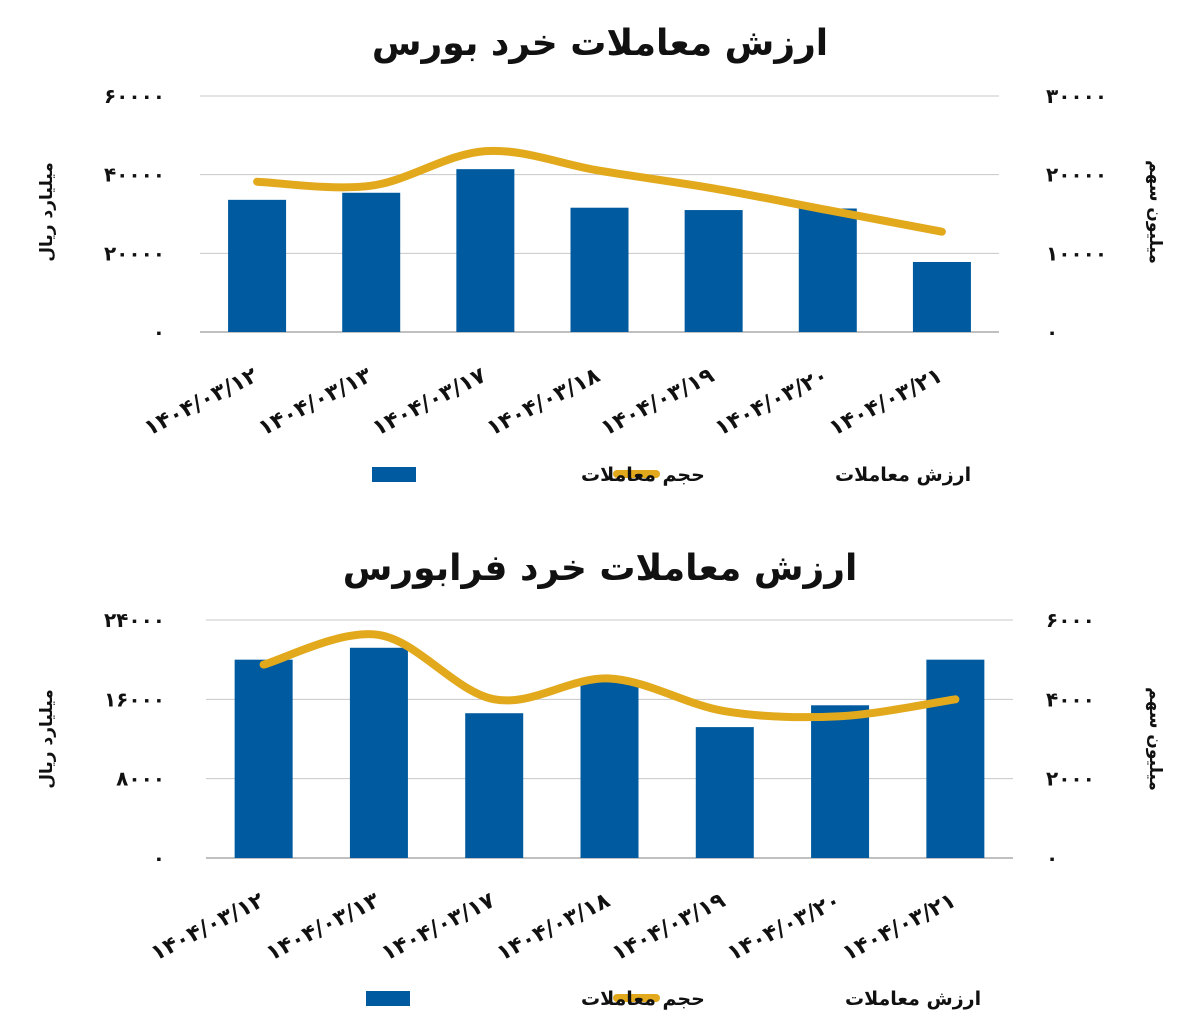 The height and width of the screenshot is (1035, 1200). What do you see at coordinates (140, 779) in the screenshot?
I see `y-tick-label-left: ۸۰۰۰` at bounding box center [140, 779].